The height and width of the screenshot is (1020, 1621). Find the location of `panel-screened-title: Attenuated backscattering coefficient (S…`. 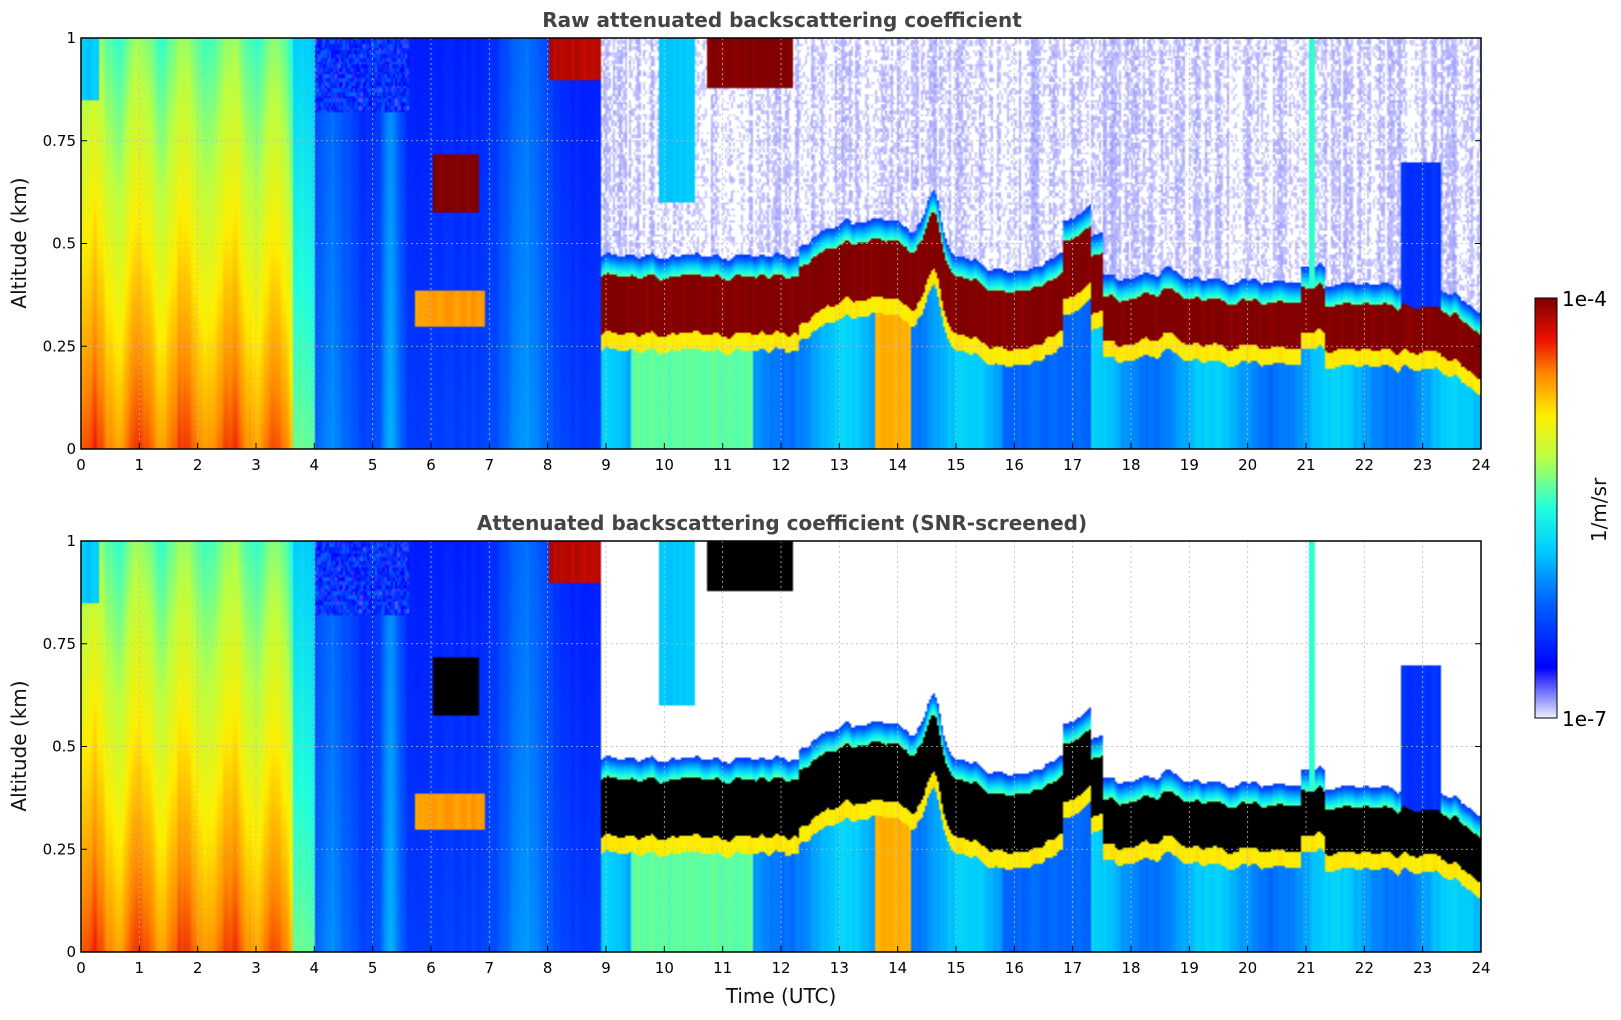

panel-screened-title: Attenuated backscattering coefficient (S… is located at coordinates (782, 523).